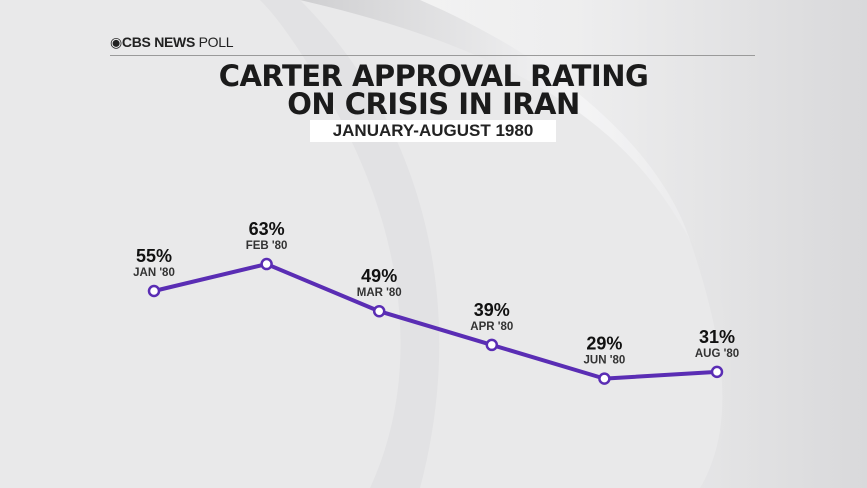 This screenshot has height=488, width=867. I want to click on data-label: 55%, so click(154, 256).